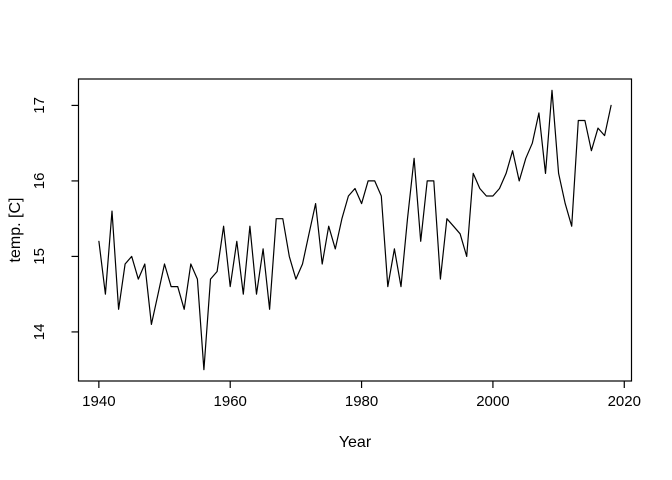 The width and height of the screenshot is (672, 480). I want to click on x-axis-tick-label: 1980, so click(361, 401).